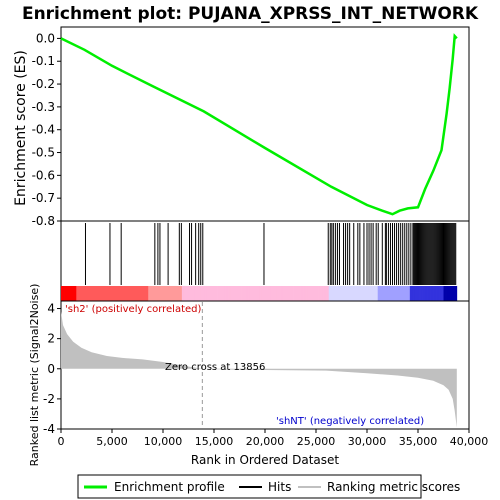 This screenshot has width=500, height=500. What do you see at coordinates (34, 375) in the screenshot?
I see `metric-y-axis-label: Ranked list metric (Signal2Noise)` at bounding box center [34, 375].